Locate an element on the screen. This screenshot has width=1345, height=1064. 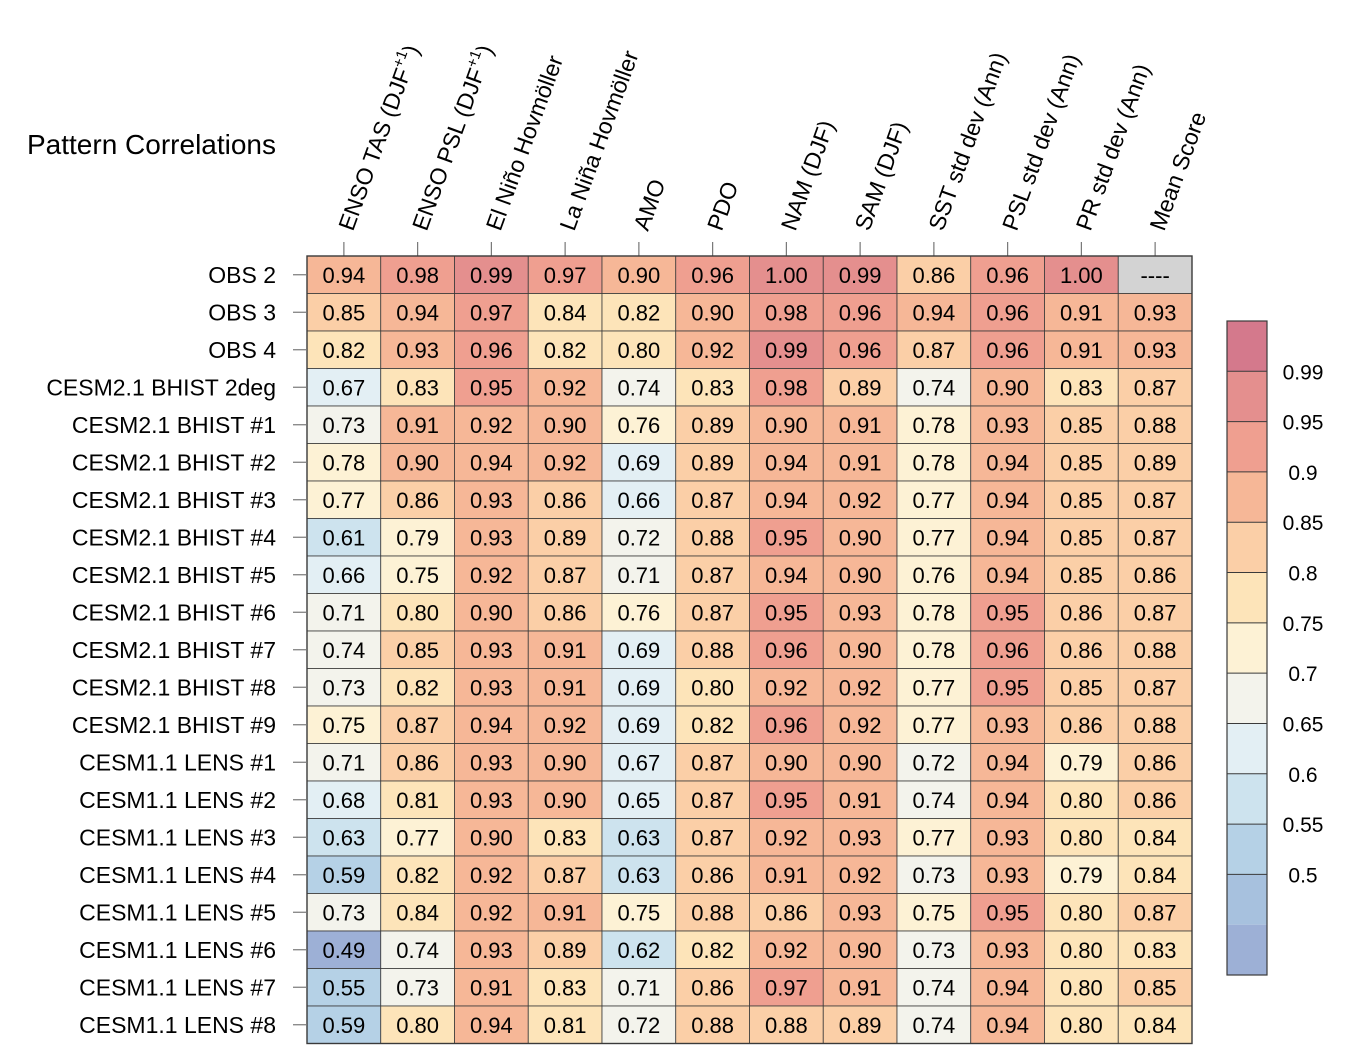
row-label: CESM2.1 BHIST #8 is located at coordinates (174, 687).